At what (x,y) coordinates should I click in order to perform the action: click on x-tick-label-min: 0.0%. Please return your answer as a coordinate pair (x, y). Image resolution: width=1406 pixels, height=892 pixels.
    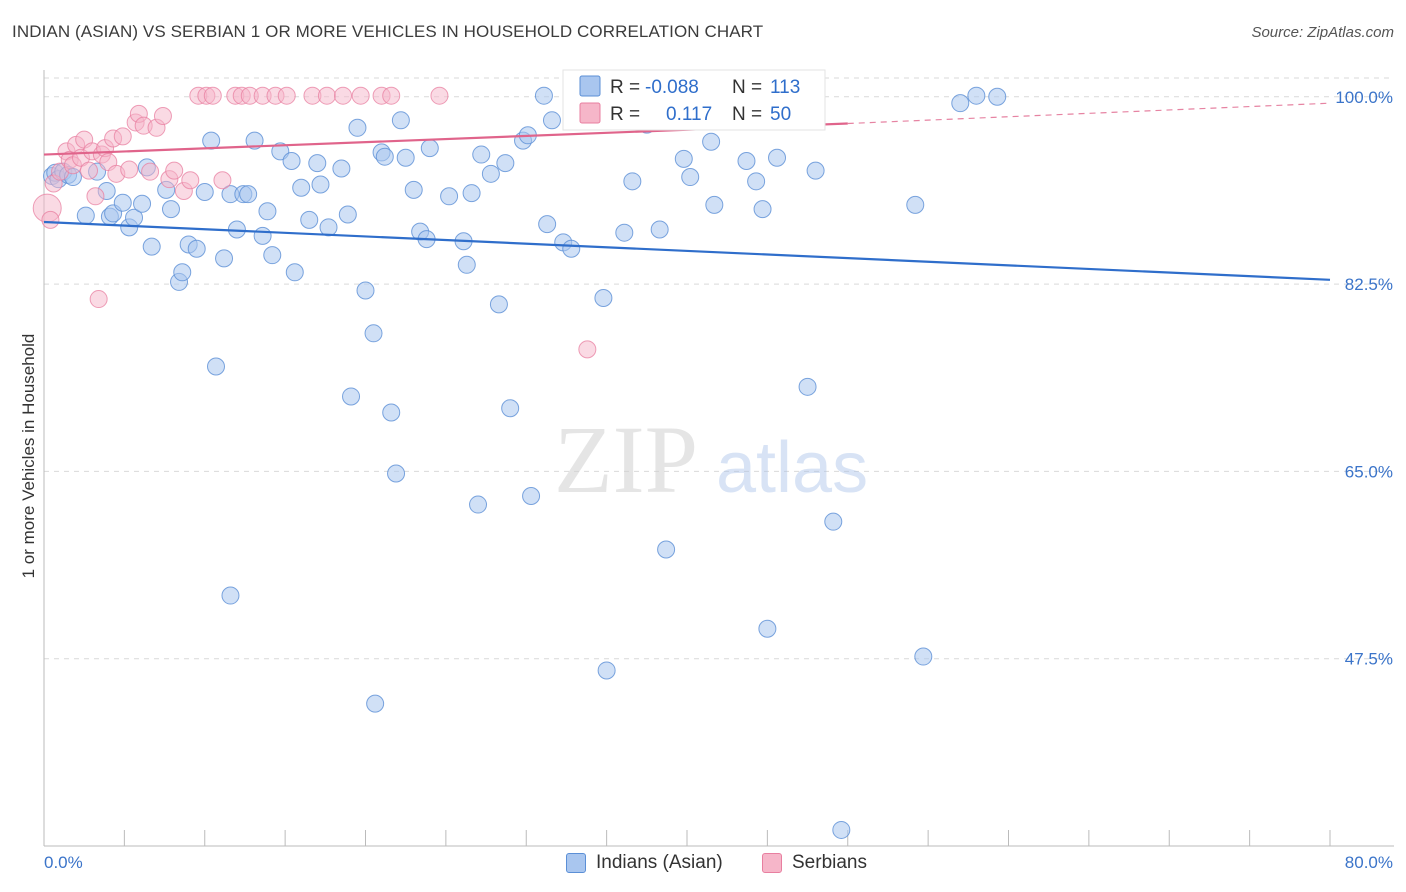
    Looking at the image, I should click on (63, 862).